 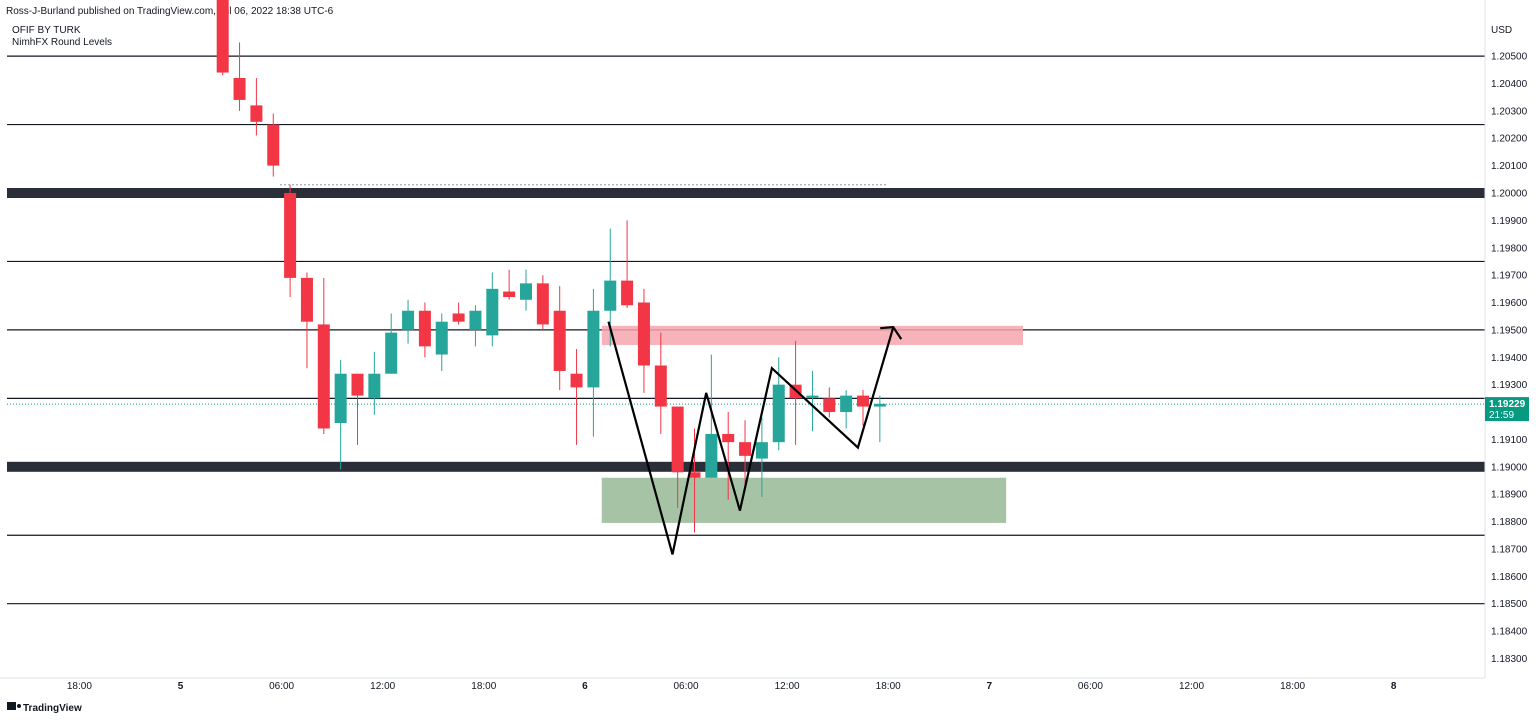 What do you see at coordinates (812, 335) in the screenshot?
I see `supply-zone` at bounding box center [812, 335].